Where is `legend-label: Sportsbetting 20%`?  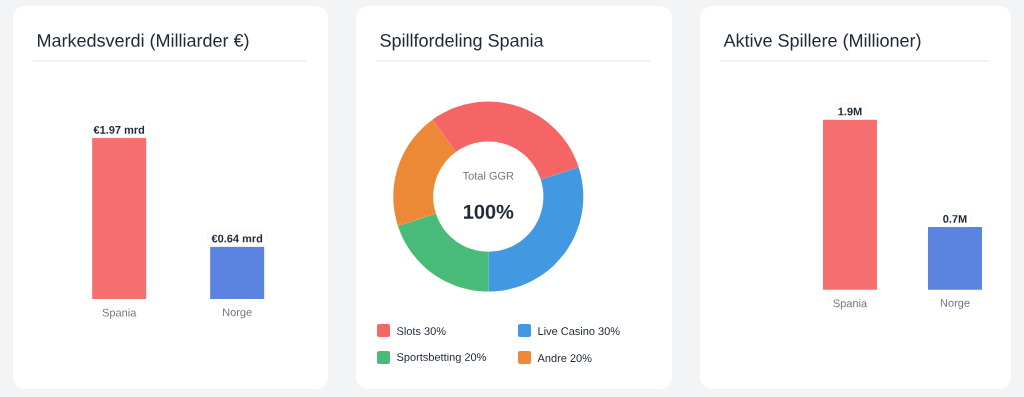 legend-label: Sportsbetting 20% is located at coordinates (442, 358).